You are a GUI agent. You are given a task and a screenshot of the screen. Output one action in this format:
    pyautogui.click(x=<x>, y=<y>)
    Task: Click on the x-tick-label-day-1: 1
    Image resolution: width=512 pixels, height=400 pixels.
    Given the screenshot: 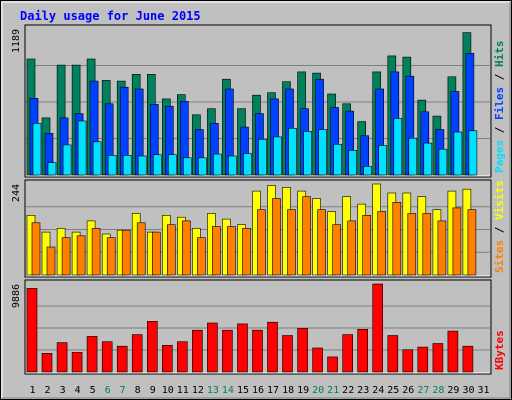 What is the action you would take?
    pyautogui.click(x=32, y=390)
    